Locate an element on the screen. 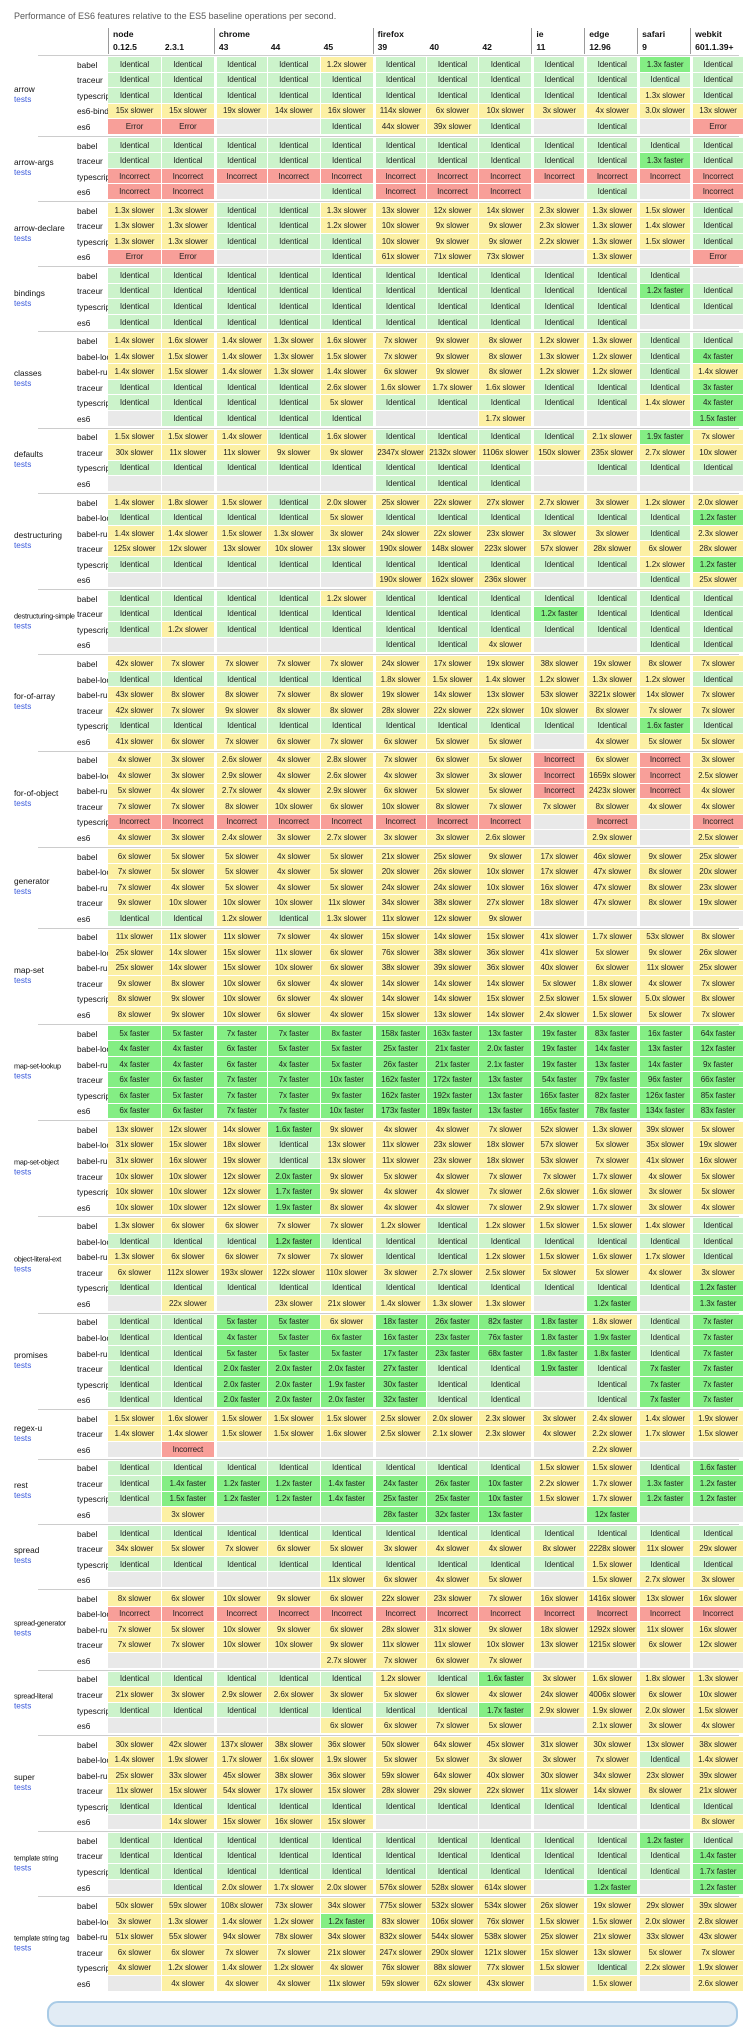 This screenshot has width=743, height=2027. feature-group-label: map-set tests is located at coordinates (29, 975).